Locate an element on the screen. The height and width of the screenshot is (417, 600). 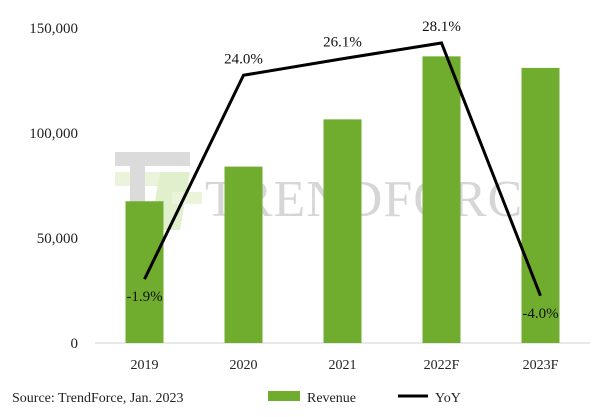
y-tick-label: 0 is located at coordinates (75, 344).